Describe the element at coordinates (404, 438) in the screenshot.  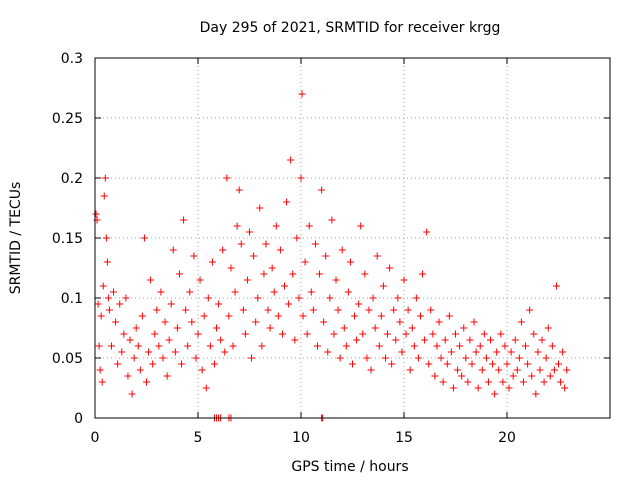
I see `x-tick-label: 15` at that location.